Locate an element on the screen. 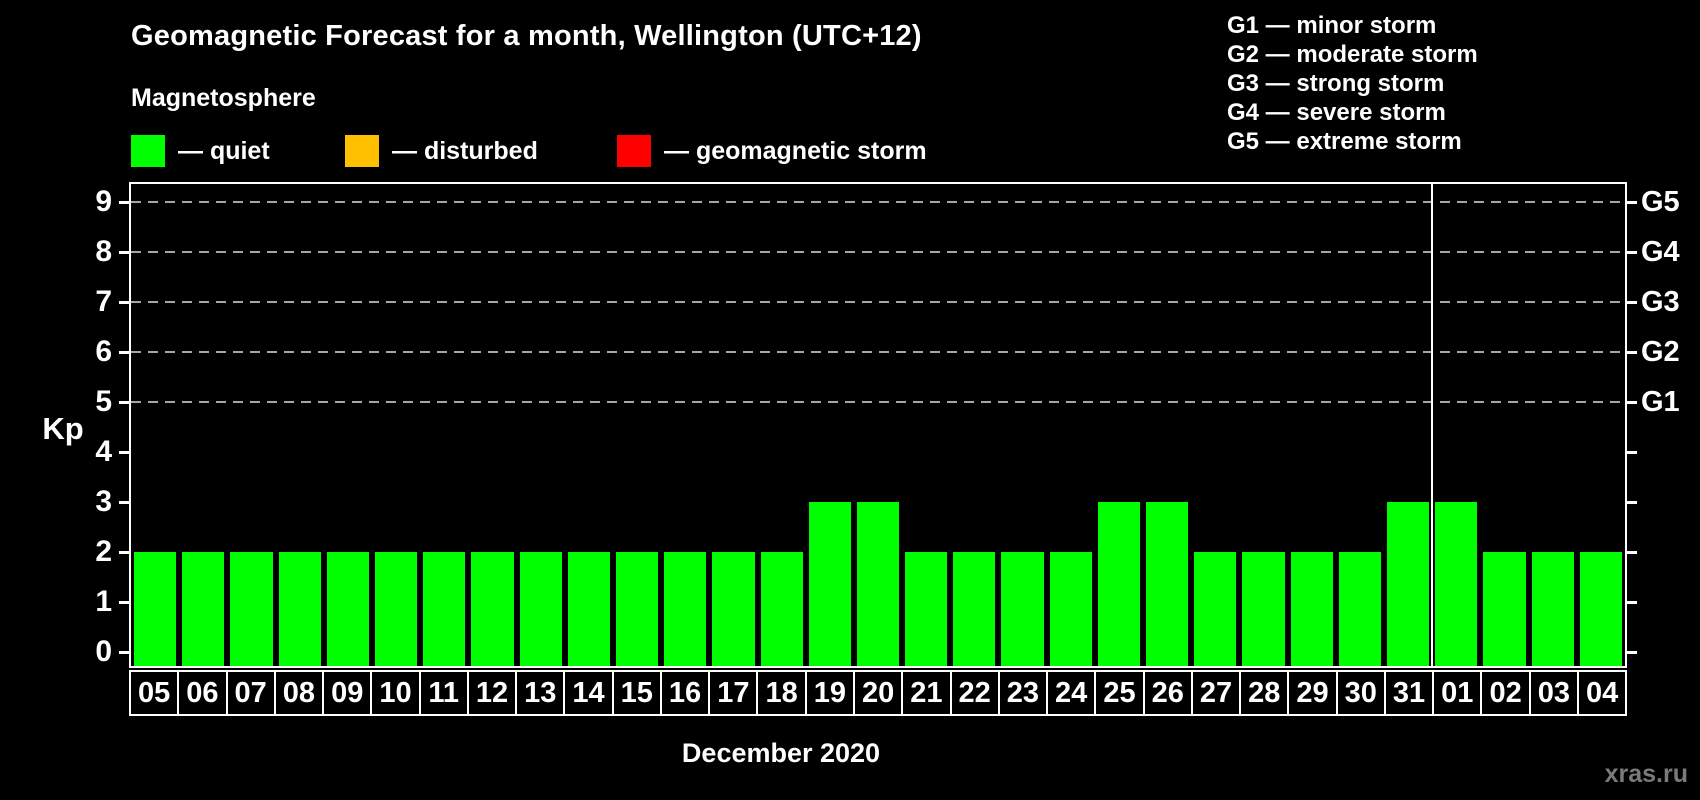  legend-item-quiet: — quiet is located at coordinates (200, 151).